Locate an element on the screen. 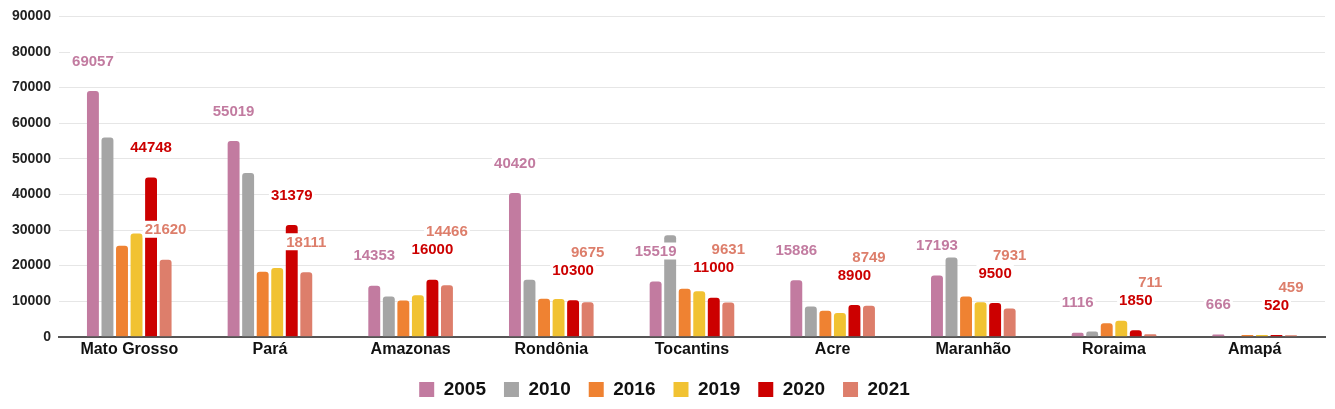 This screenshot has height=409, width=1335. y-tick-label: 90000 is located at coordinates (31, 15).